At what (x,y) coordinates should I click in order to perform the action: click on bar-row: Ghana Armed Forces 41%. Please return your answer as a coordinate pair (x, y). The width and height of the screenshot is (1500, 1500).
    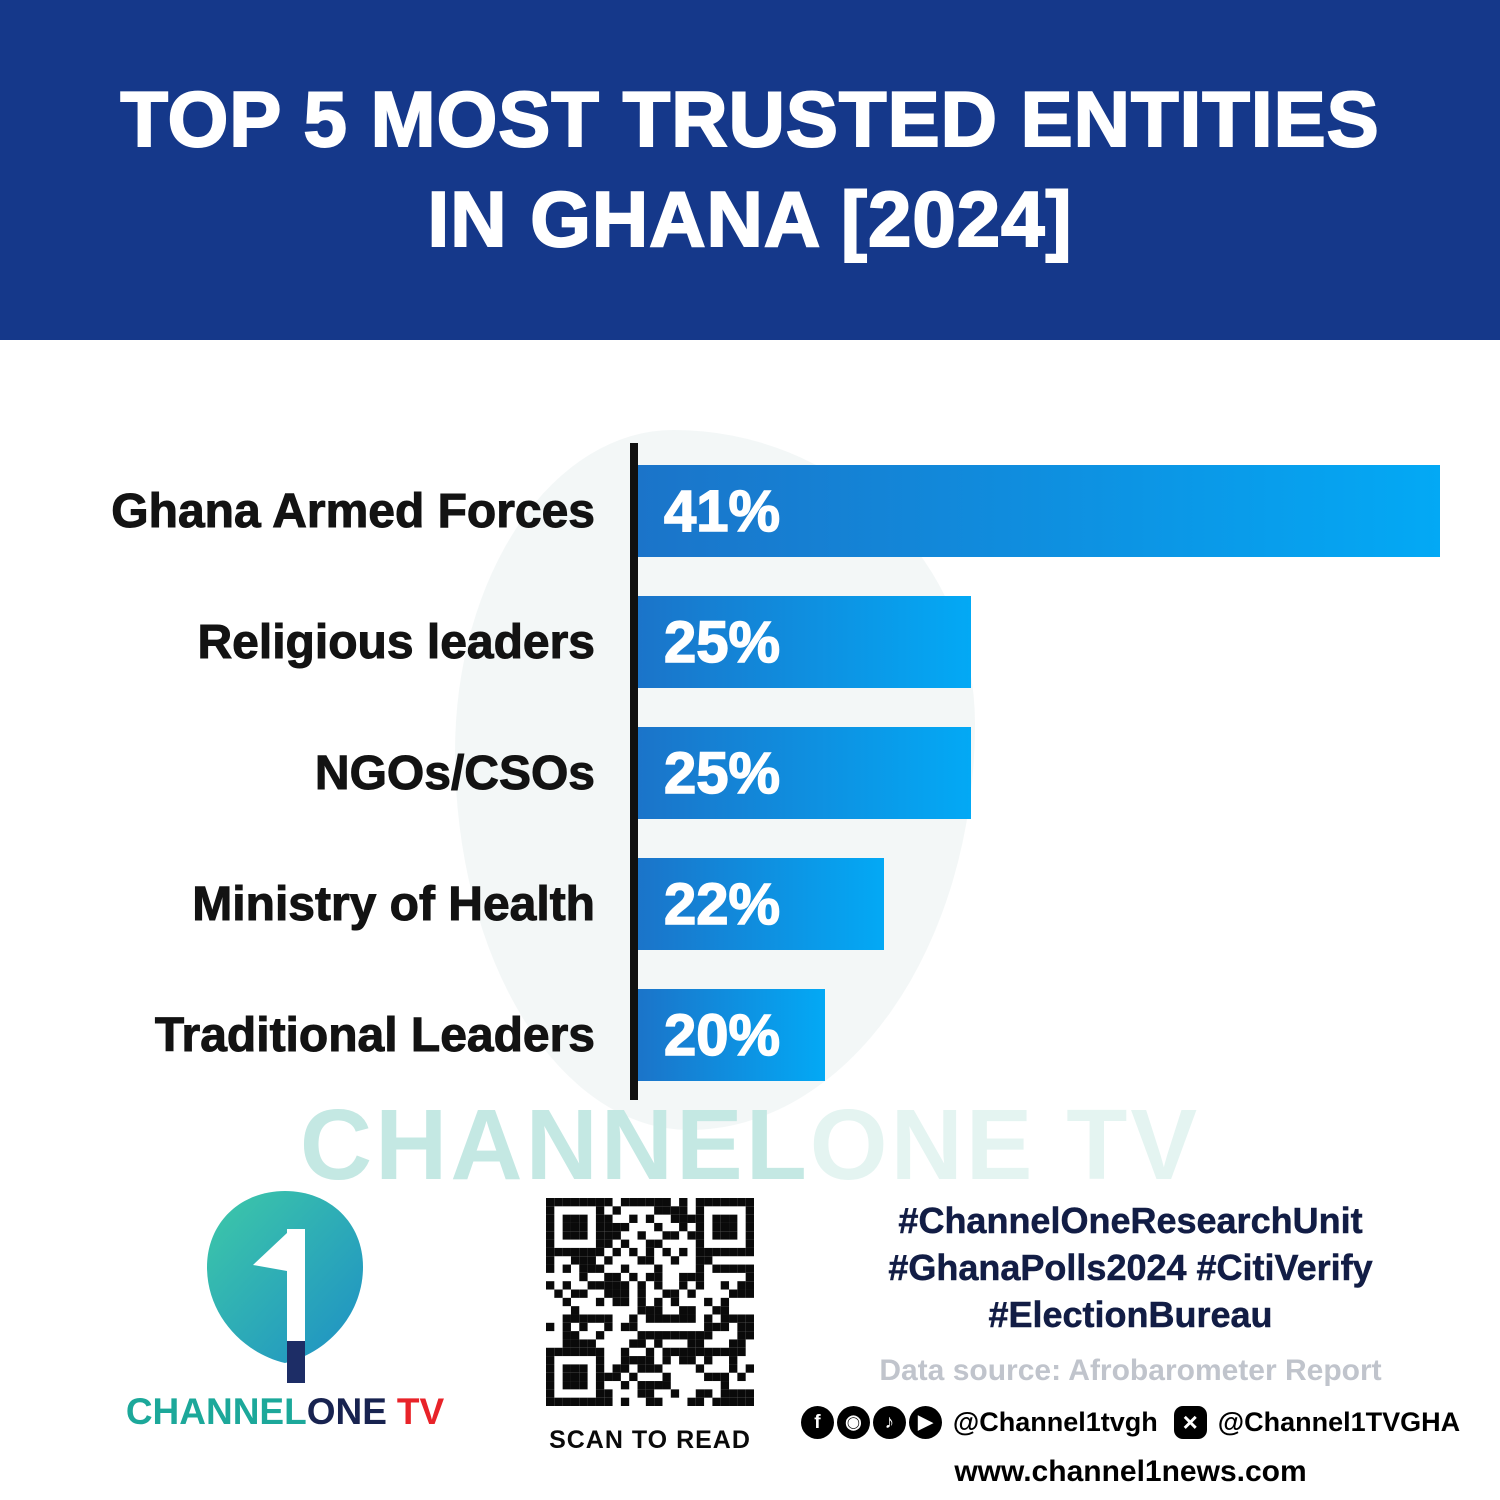
    Looking at the image, I should click on (750, 511).